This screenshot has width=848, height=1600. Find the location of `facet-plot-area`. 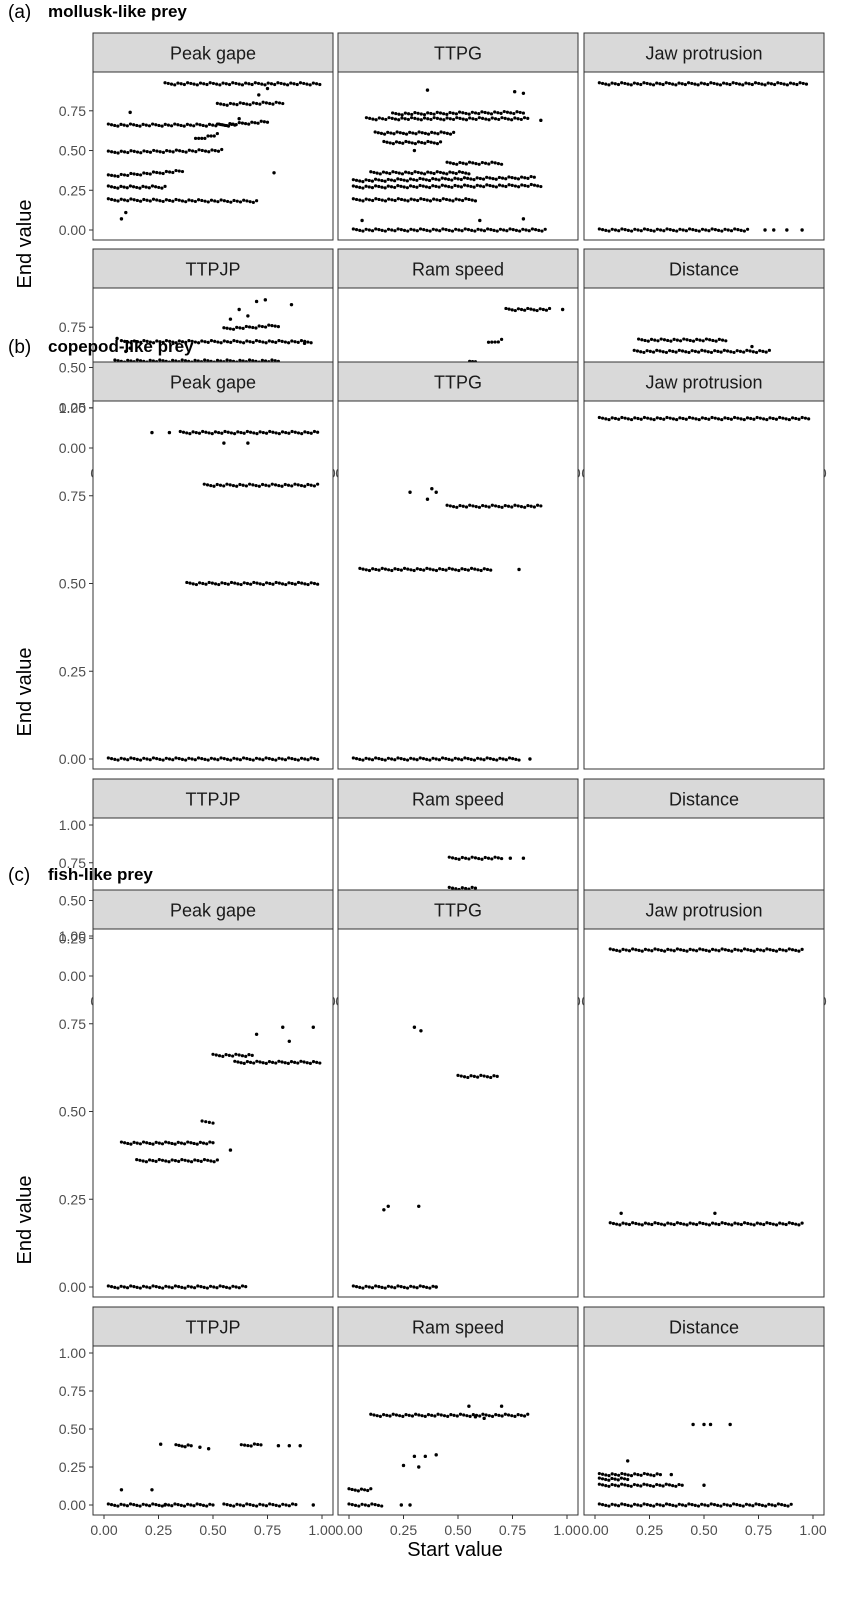

facet-plot-area is located at coordinates (458, 1113).